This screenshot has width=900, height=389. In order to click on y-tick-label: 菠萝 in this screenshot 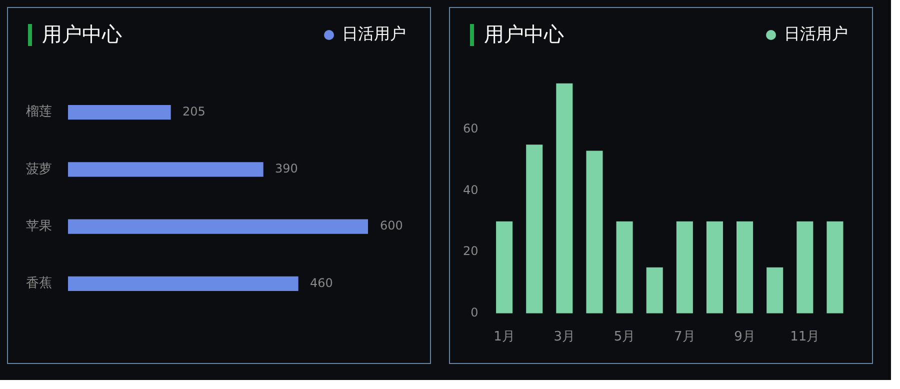, I will do `click(39, 169)`.